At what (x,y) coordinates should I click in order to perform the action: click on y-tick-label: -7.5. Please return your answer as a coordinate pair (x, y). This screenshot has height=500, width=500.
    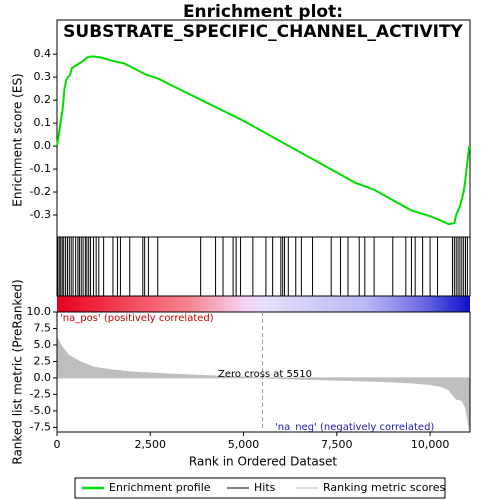
    Looking at the image, I should click on (40, 426).